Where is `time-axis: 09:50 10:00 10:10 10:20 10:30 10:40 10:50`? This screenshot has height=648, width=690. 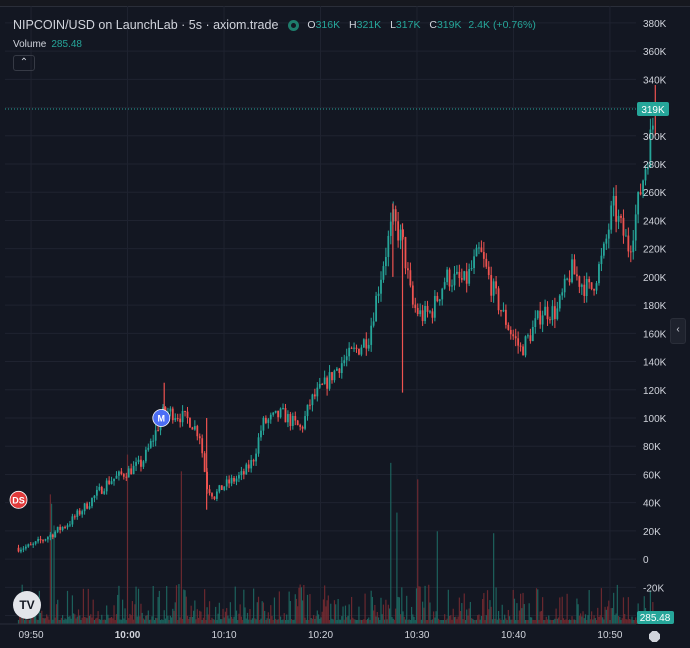 time-axis: 09:50 10:00 10:10 10:20 10:30 10:40 10:50 is located at coordinates (318, 632).